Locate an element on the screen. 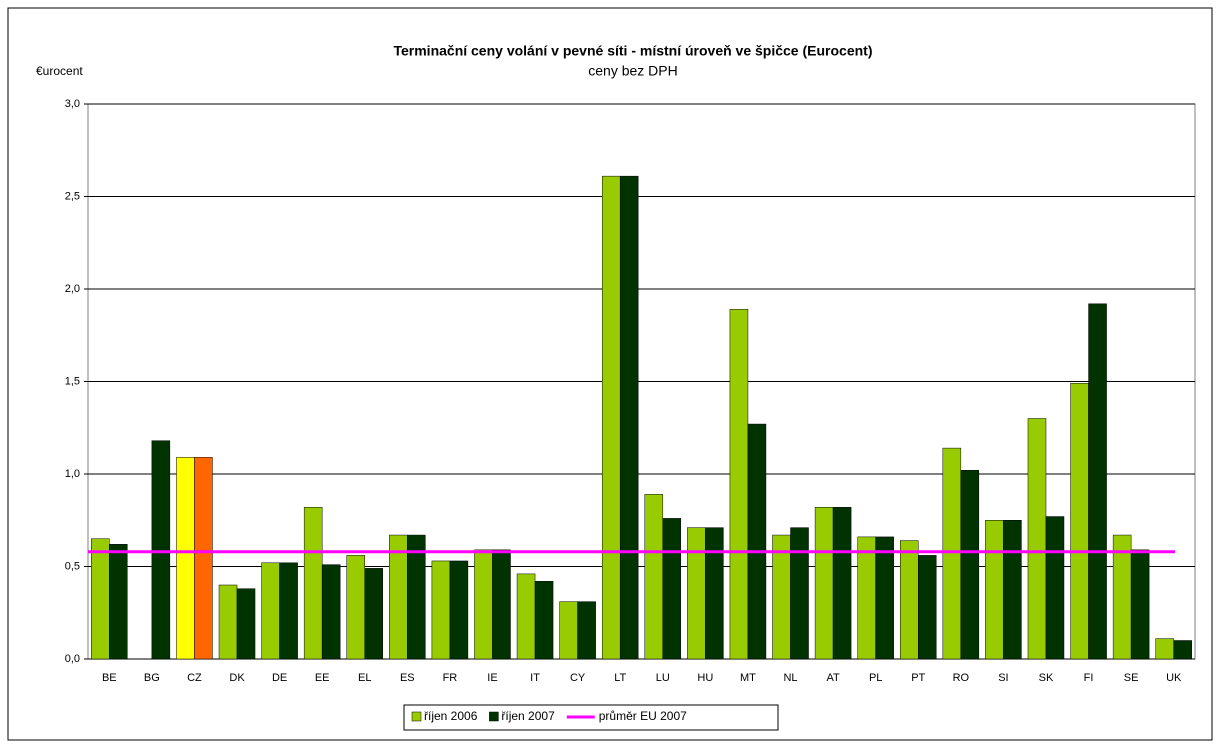 This screenshot has width=1220, height=754. y-tick-label: 1,0 is located at coordinates (72, 474).